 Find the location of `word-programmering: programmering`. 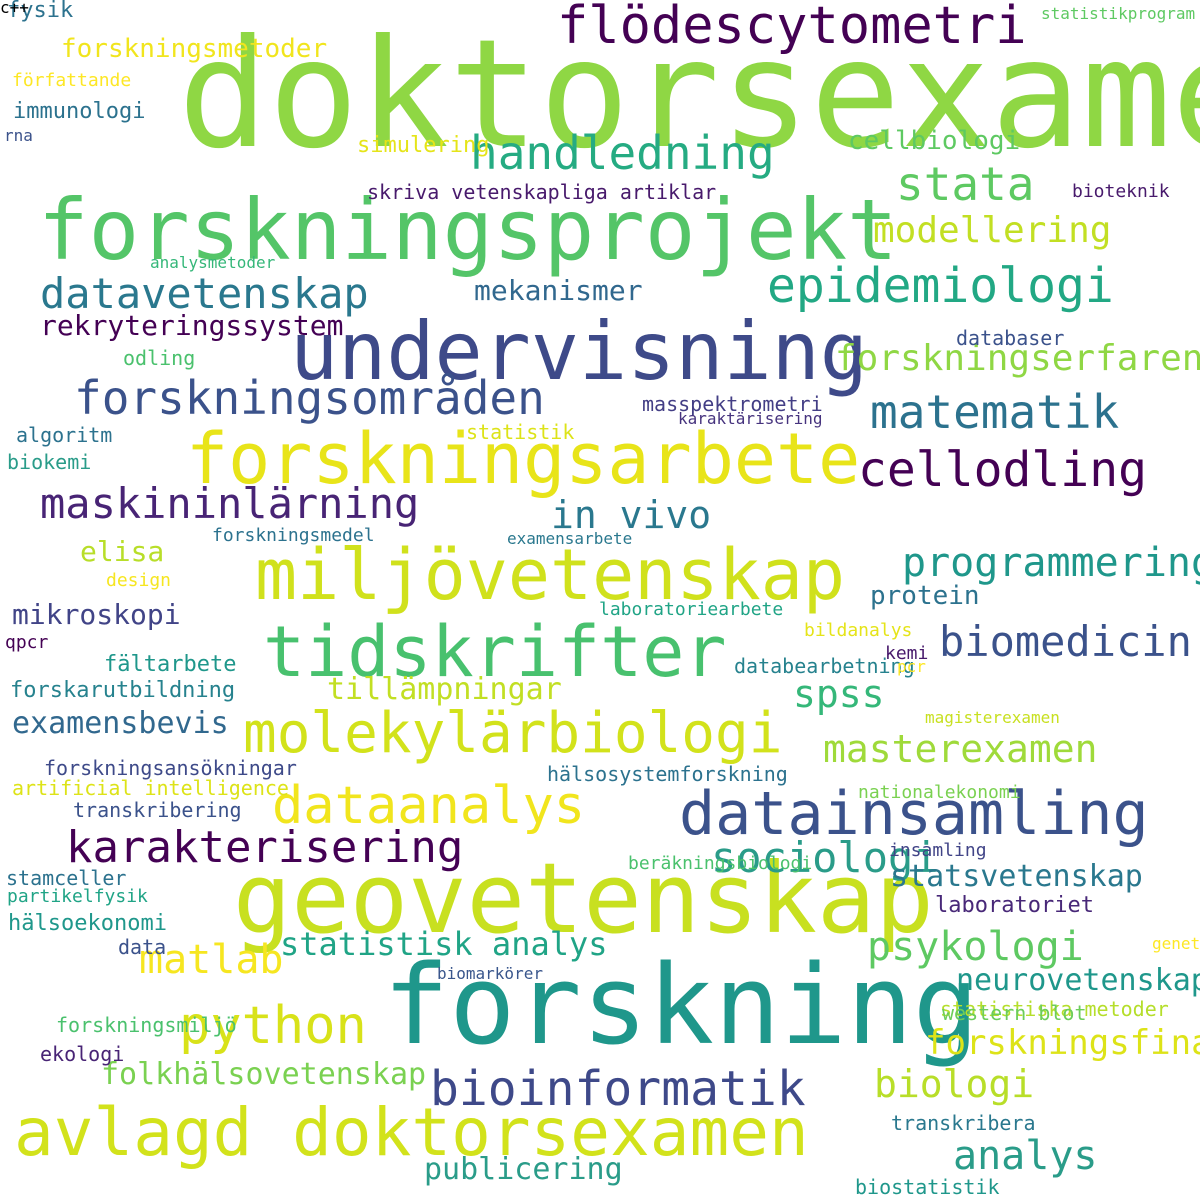

word-programmering: programmering is located at coordinates (1051, 563).